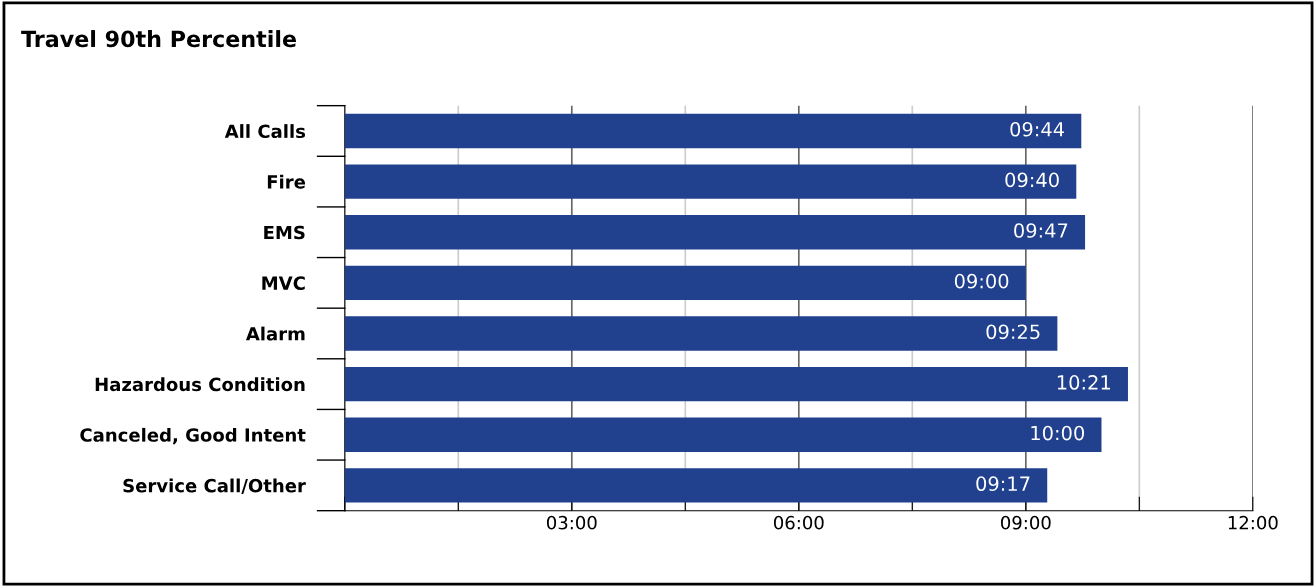 This screenshot has width=1316, height=587. Describe the element at coordinates (1058, 433) in the screenshot. I see `data-label: 10:00` at that location.